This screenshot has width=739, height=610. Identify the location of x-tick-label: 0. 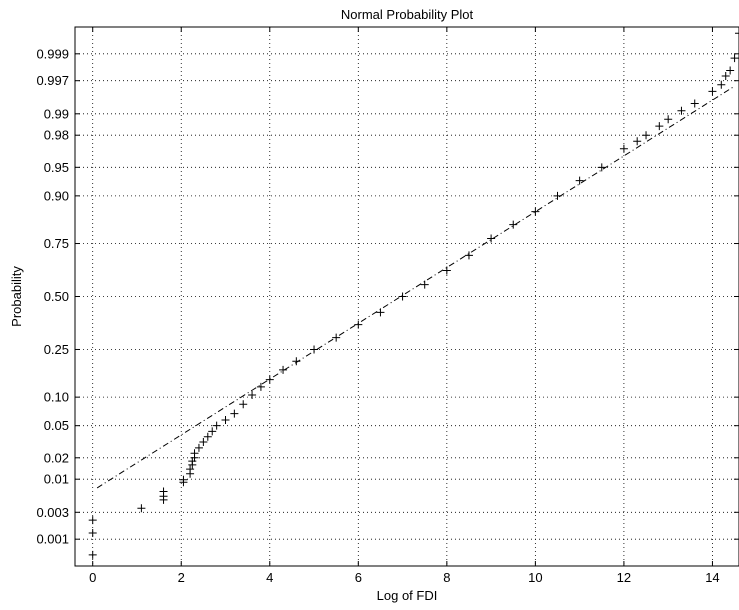
(92, 577).